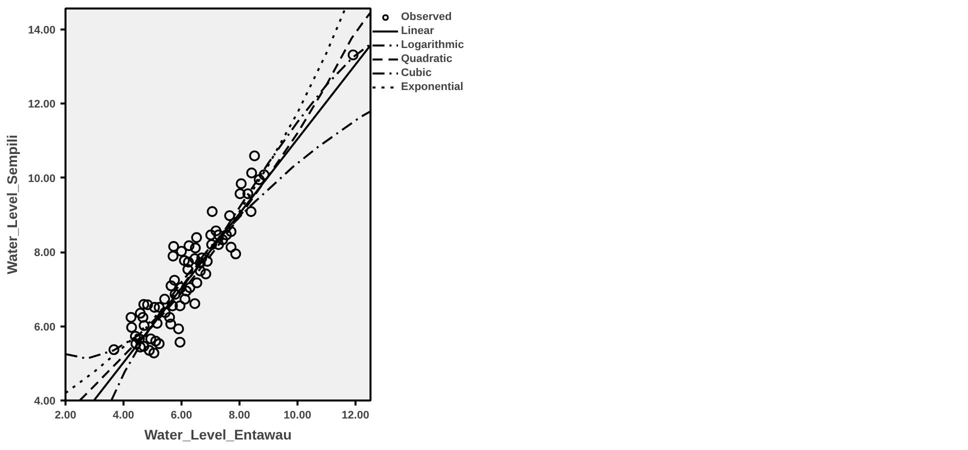  I want to click on legend-label: Cubic, so click(416, 73).